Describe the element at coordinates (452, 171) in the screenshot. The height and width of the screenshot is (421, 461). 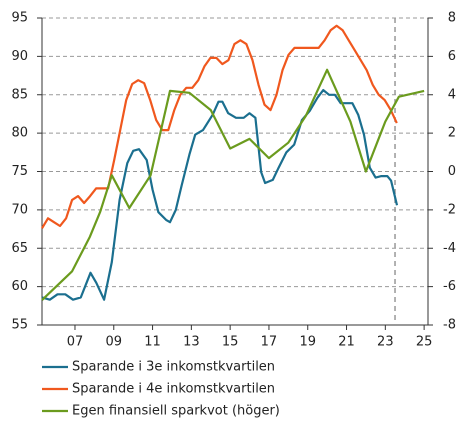
I see `y2-tick-label: 0` at that location.